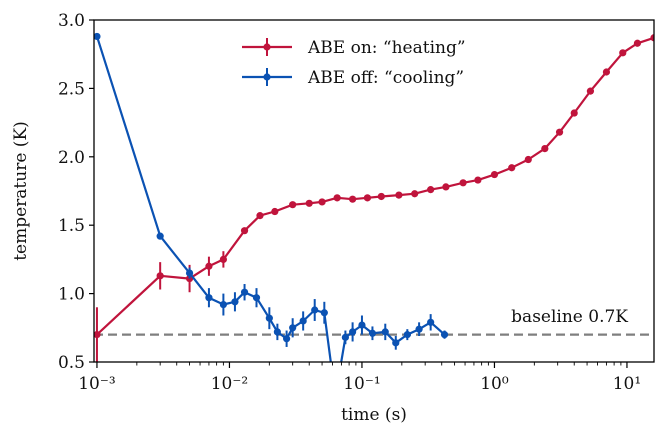  I want to click on y-tick-label: 3.0, so click(71, 21).